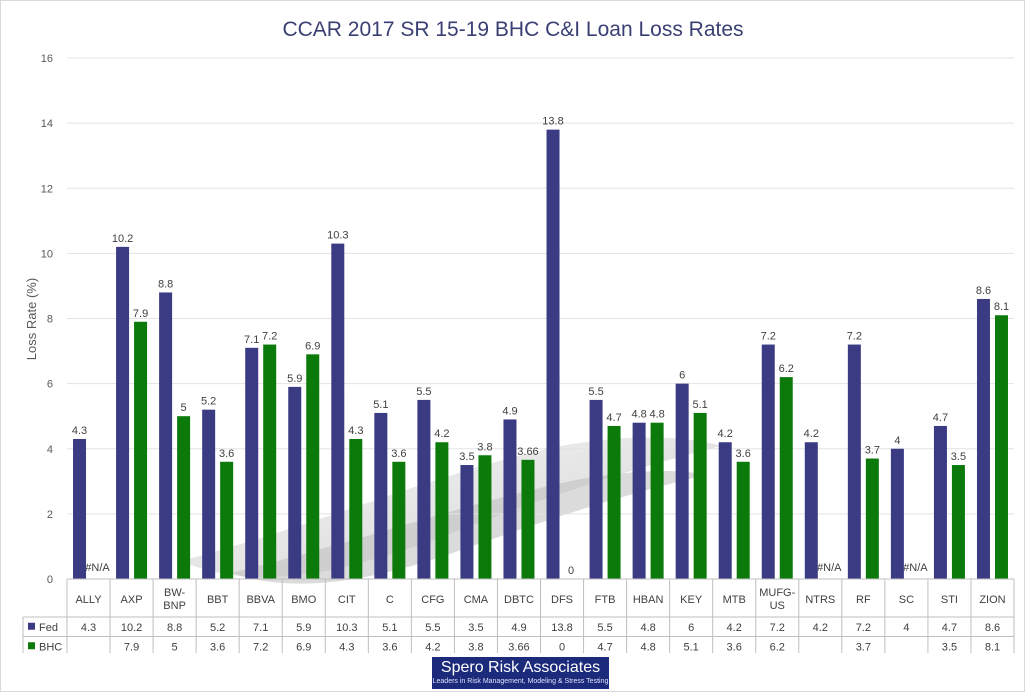  I want to click on y-tick-label: 4, so click(50, 450).